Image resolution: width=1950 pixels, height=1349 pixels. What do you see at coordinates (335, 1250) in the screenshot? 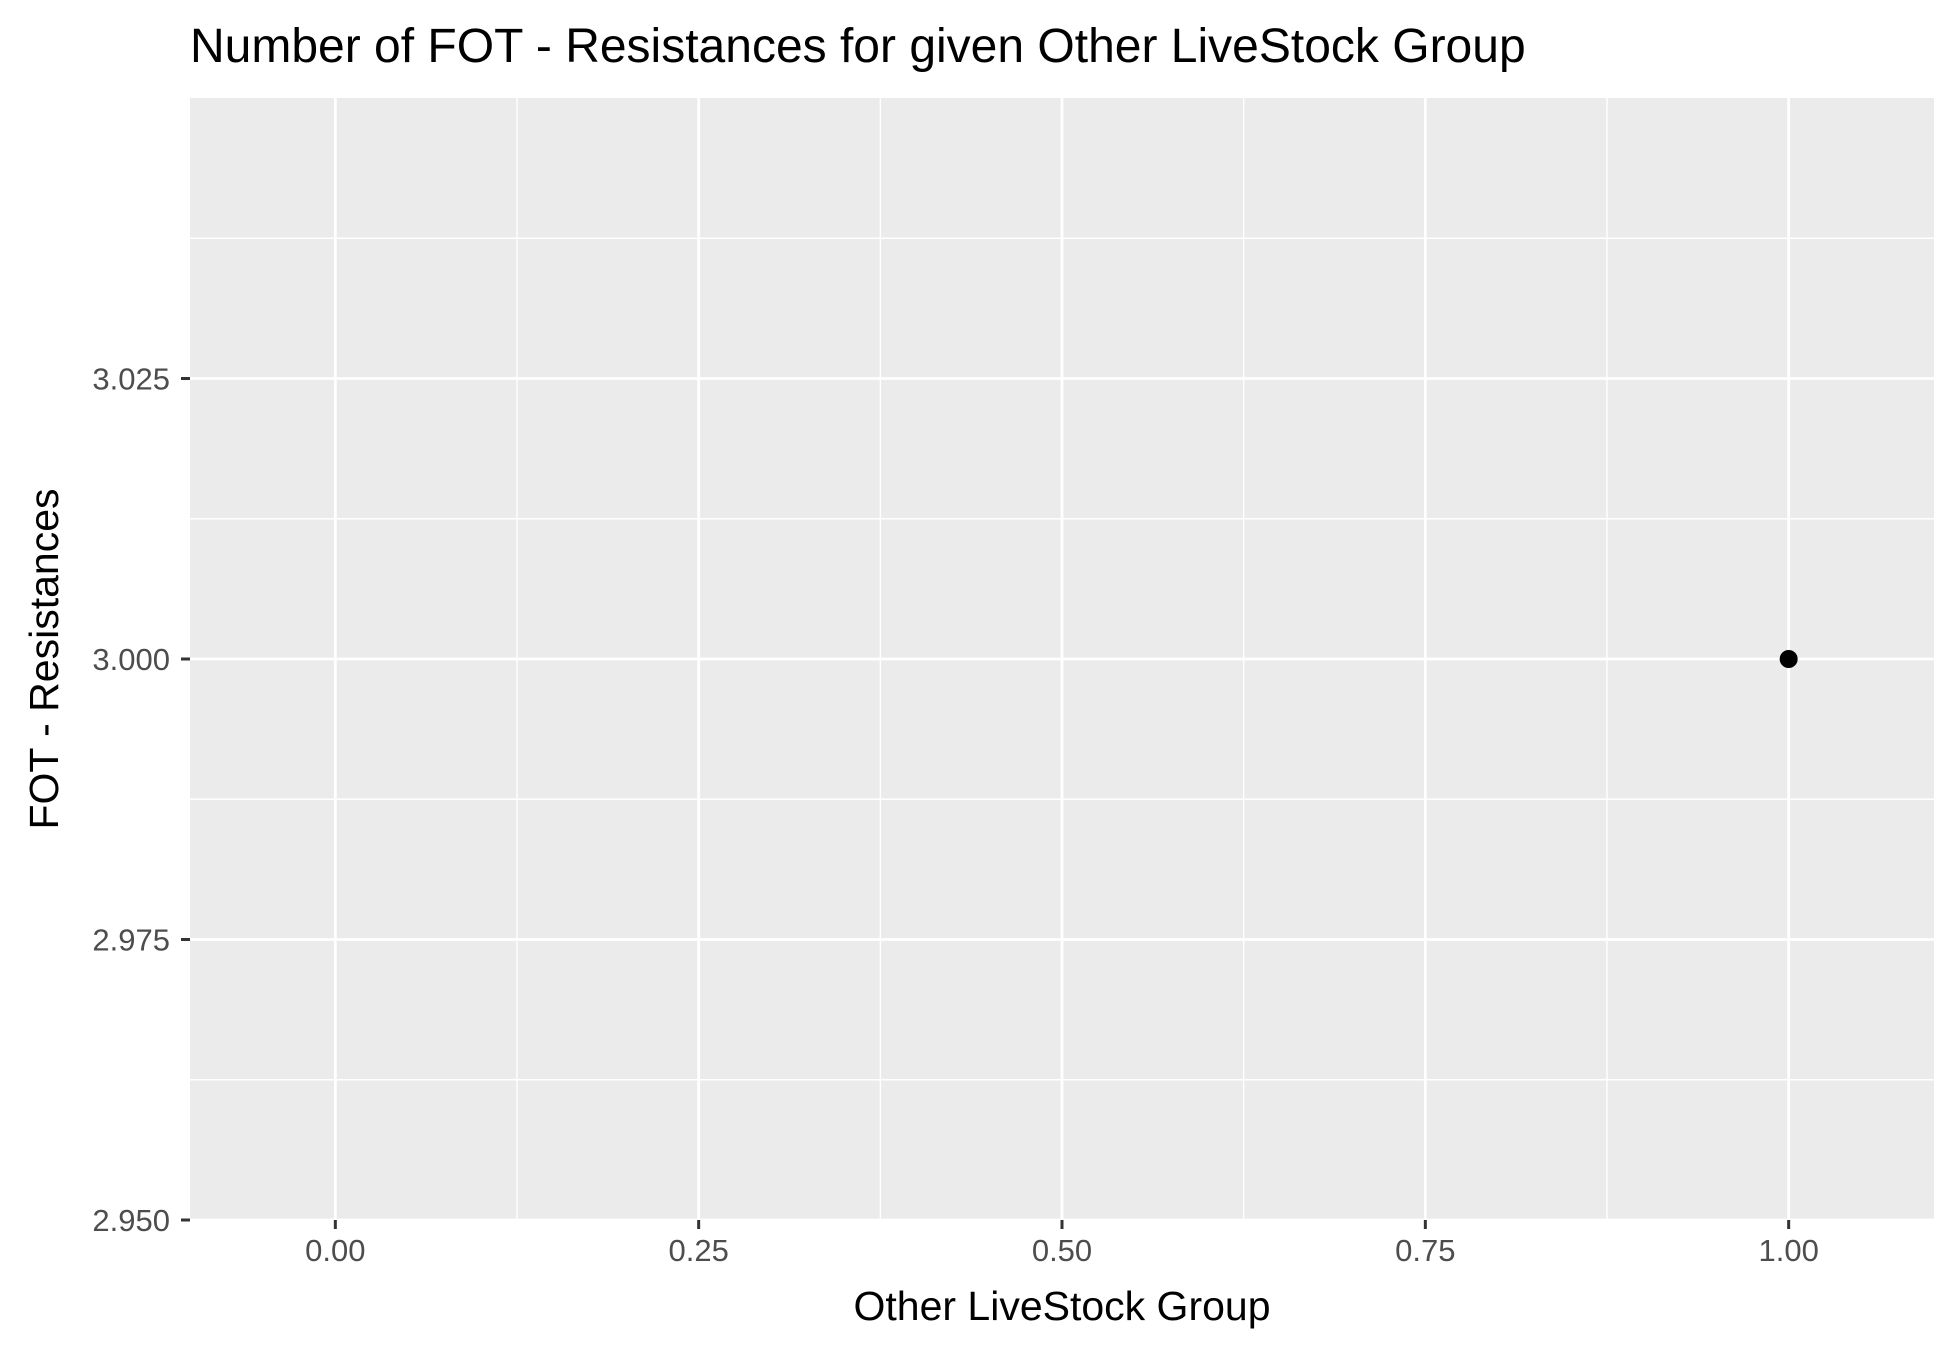
I see `x-tick-label: 0.00` at bounding box center [335, 1250].